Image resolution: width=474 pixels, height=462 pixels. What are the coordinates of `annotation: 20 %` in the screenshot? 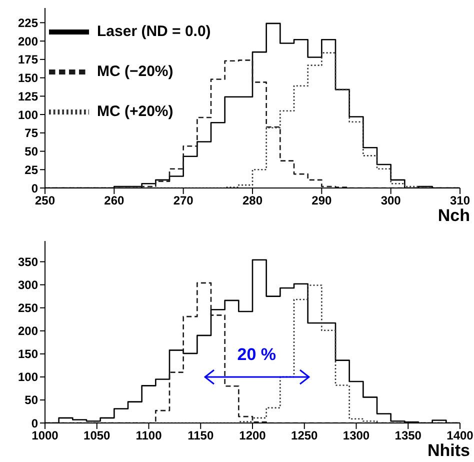 It's located at (257, 354).